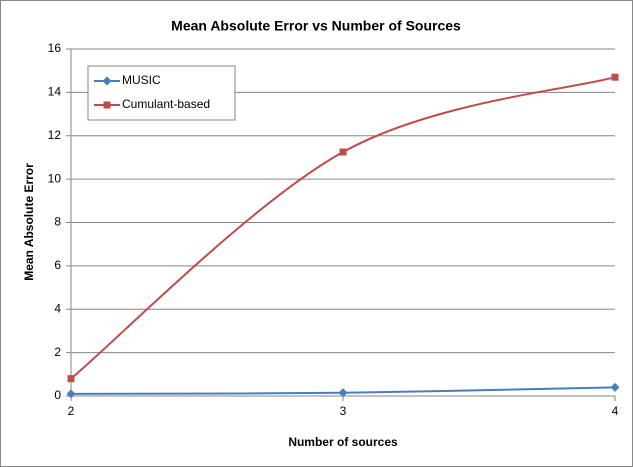 This screenshot has height=467, width=633. Describe the element at coordinates (57, 352) in the screenshot. I see `y-tick-label: 2` at that location.